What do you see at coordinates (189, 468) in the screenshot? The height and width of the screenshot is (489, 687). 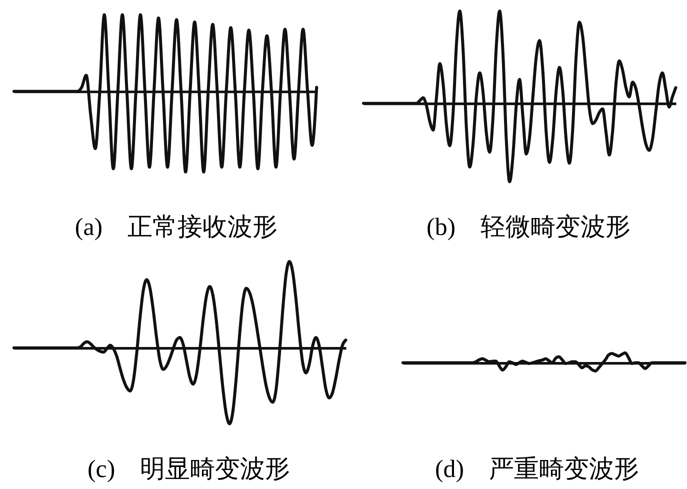 I see `text: (c) 明显畸变波形` at bounding box center [189, 468].